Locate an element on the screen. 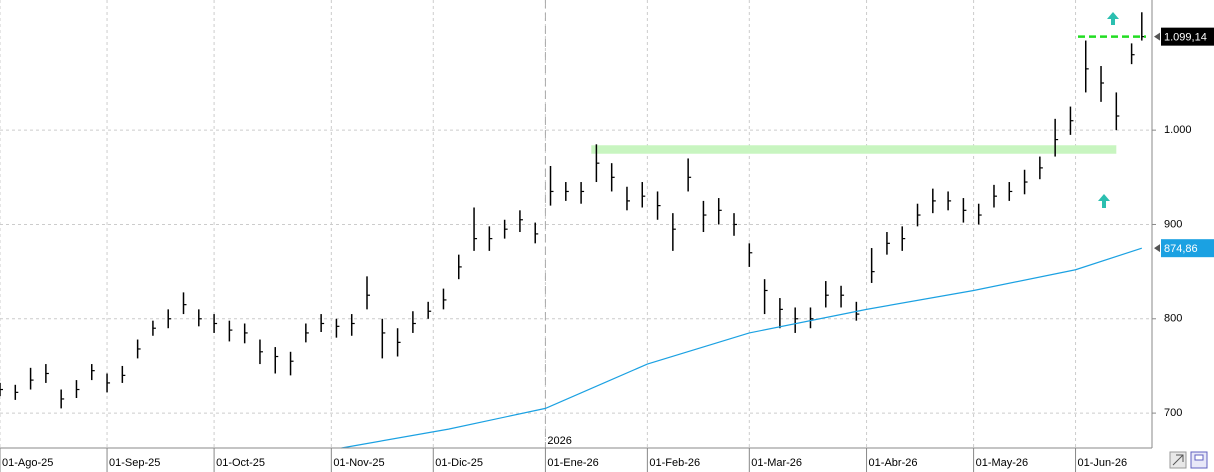  x-tick-label: 01-Ago-25 is located at coordinates (27, 463).